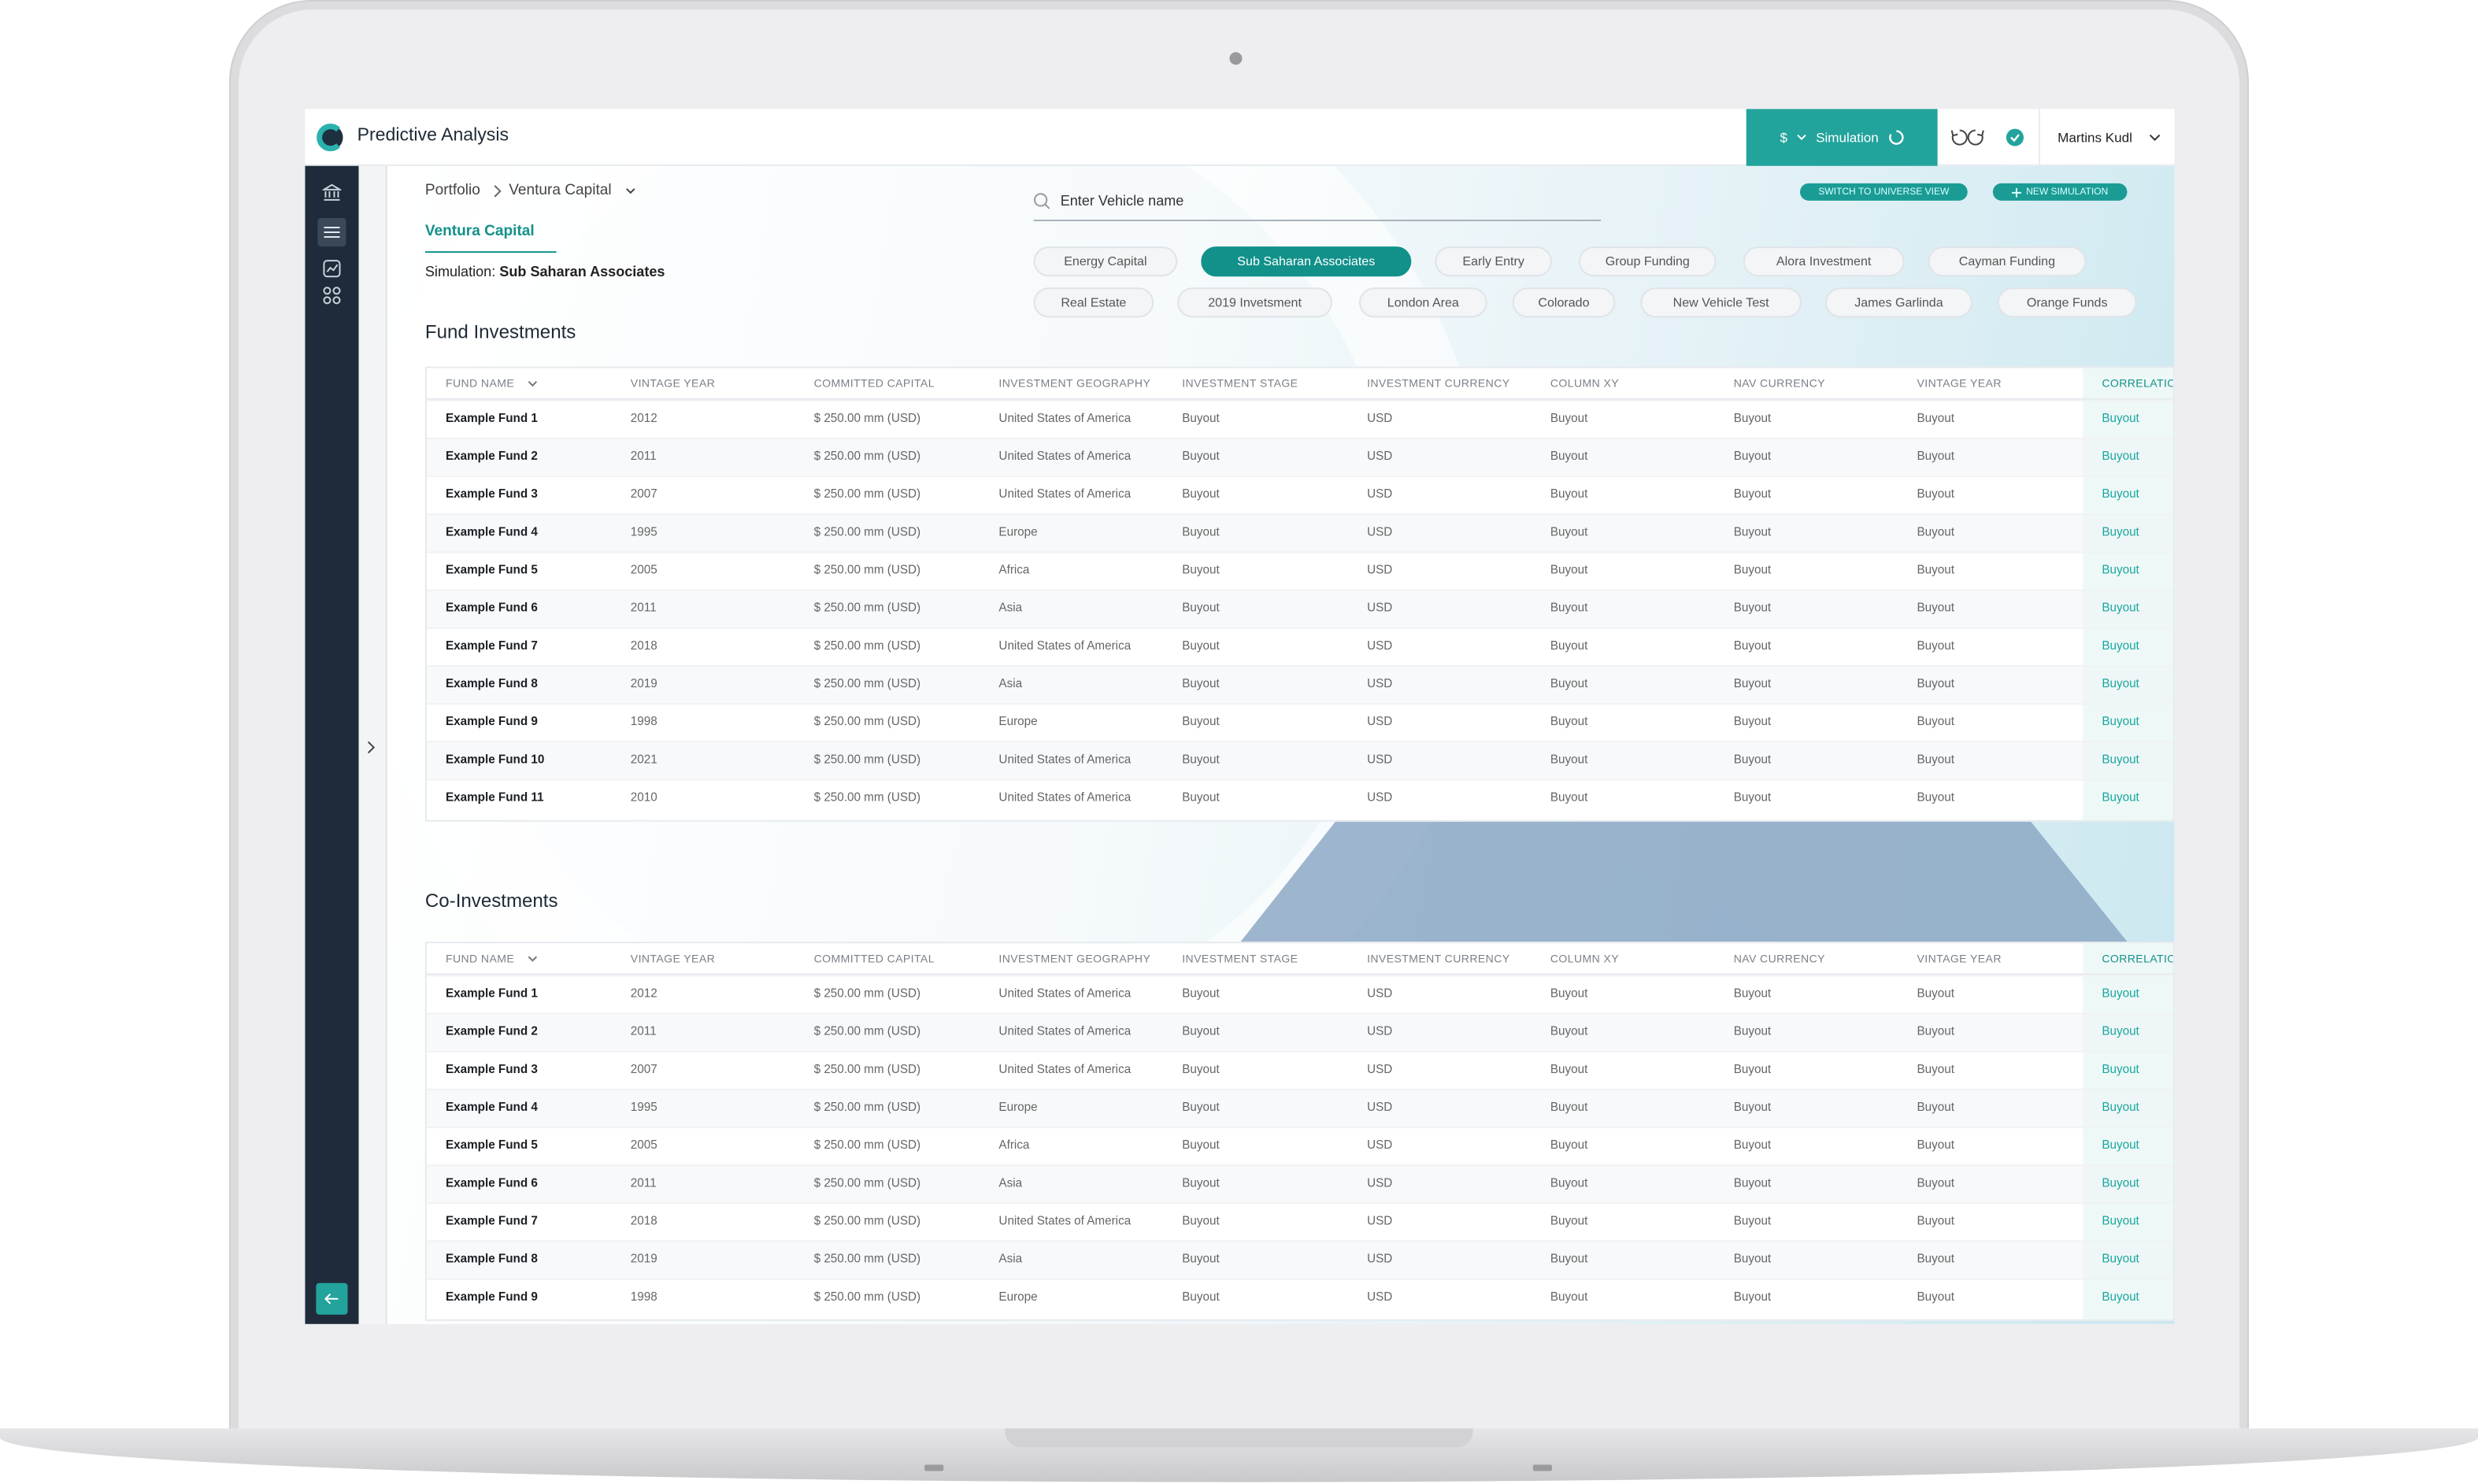 This screenshot has width=2478, height=1484. I want to click on column-header: COLUMN XY, so click(1585, 960).